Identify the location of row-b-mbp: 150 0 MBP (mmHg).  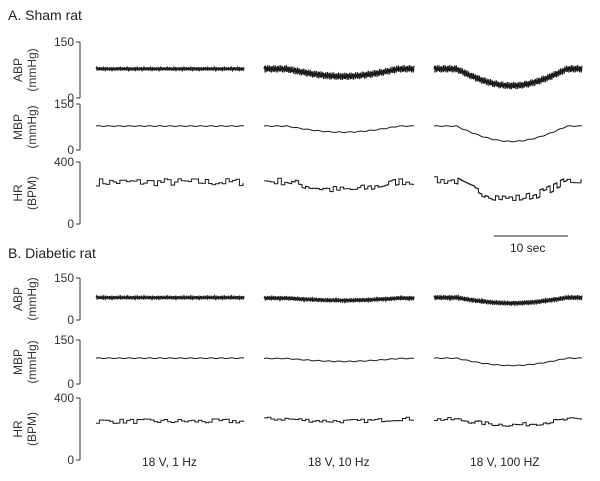
(297, 362).